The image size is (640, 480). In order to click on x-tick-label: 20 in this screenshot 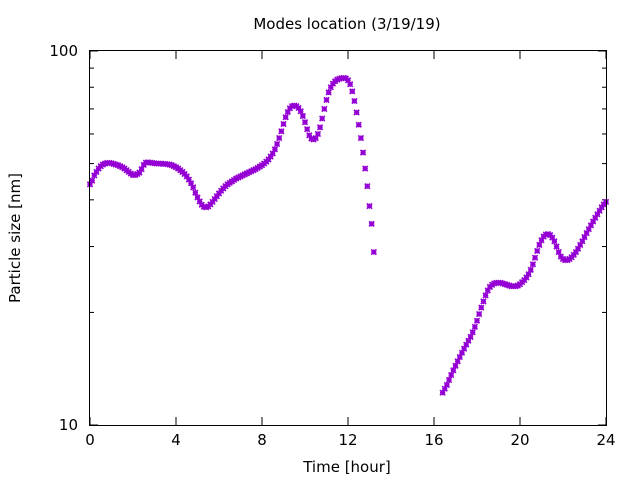, I will do `click(519, 440)`.